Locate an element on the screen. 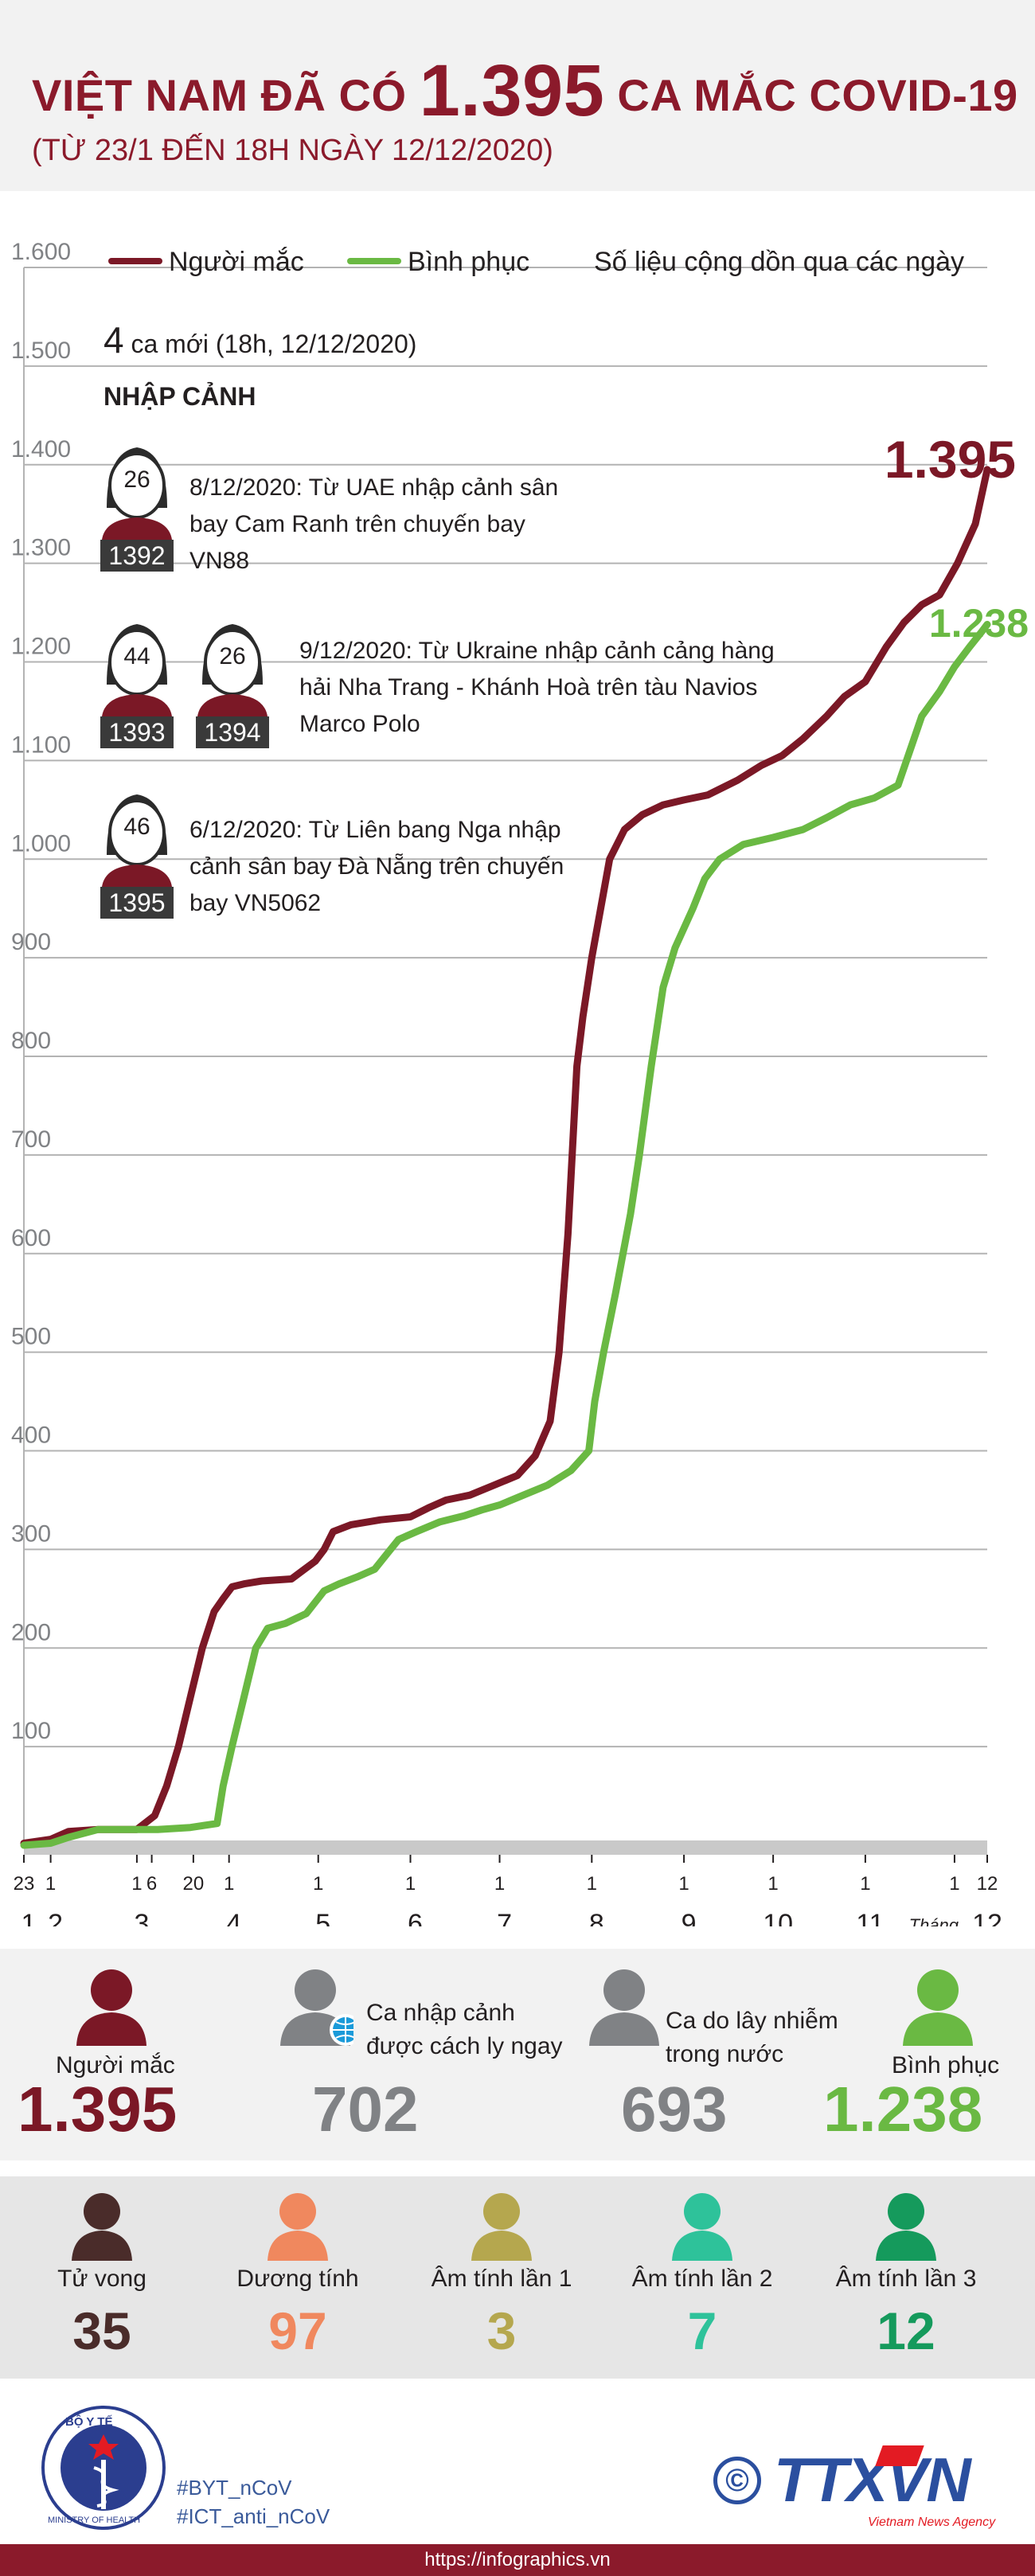  sub-stat-value: 12 is located at coordinates (906, 2330).